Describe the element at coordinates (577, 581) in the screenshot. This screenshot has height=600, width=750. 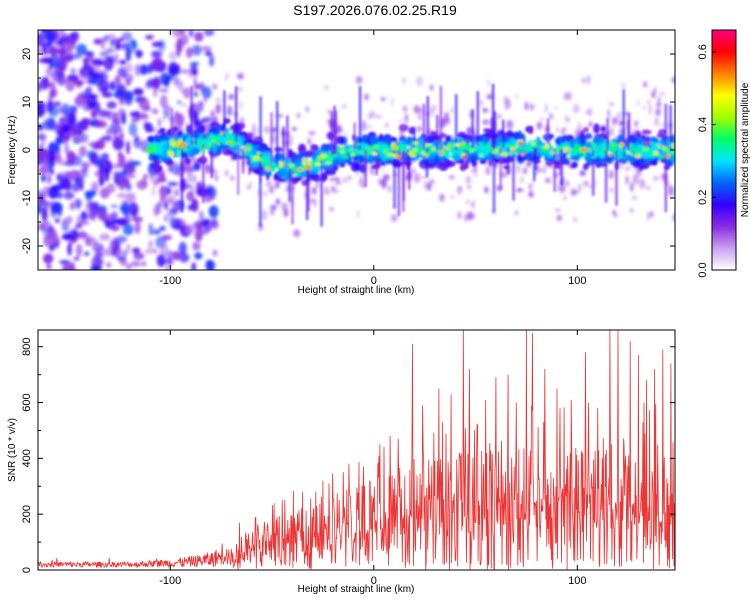
I see `snr-x-tick-label: 100` at that location.